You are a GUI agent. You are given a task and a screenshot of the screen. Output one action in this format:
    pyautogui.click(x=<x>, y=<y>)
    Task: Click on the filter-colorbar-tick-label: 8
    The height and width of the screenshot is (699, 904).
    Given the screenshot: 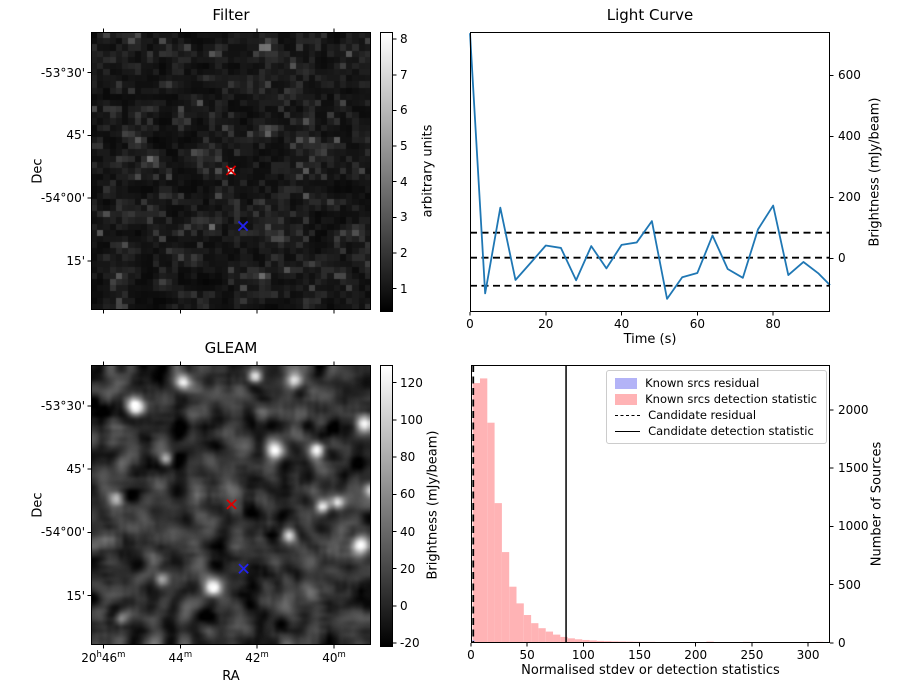 What is the action you would take?
    pyautogui.click(x=404, y=39)
    